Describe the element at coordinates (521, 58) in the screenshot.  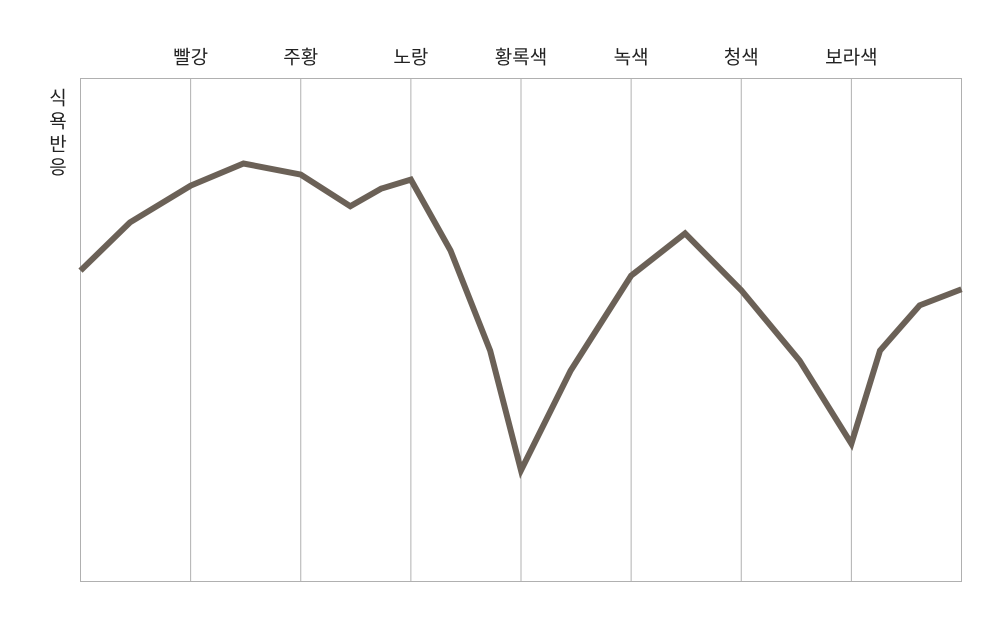
I see `x-tick-label: 황록색` at that location.